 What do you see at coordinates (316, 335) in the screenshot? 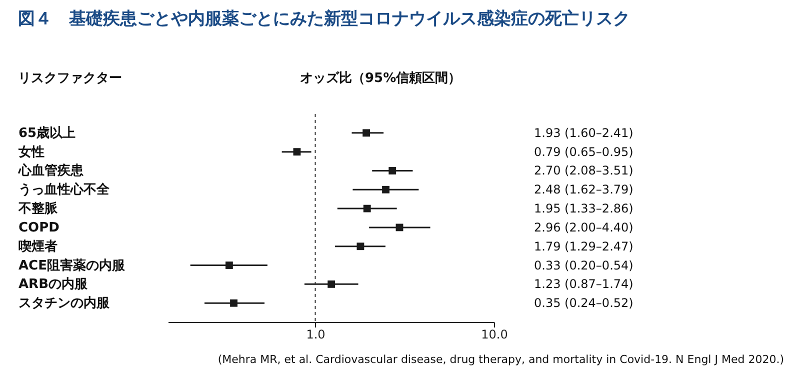
I see `x-tick-label: 1.0` at bounding box center [316, 335].